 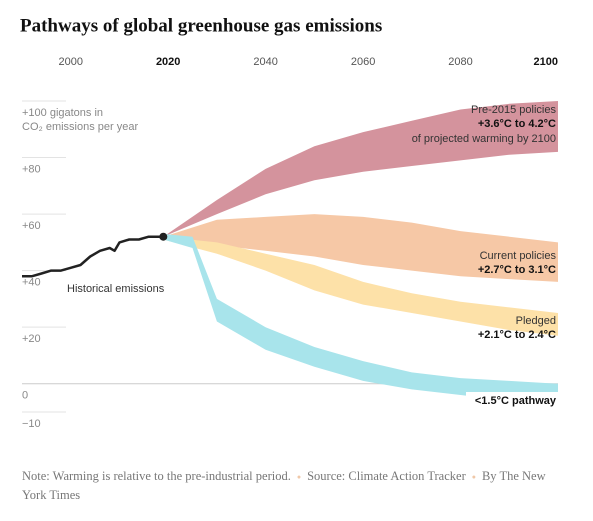 What do you see at coordinates (517, 335) in the screenshot?
I see `range-label: +2.1°C to 2.4°C` at bounding box center [517, 335].